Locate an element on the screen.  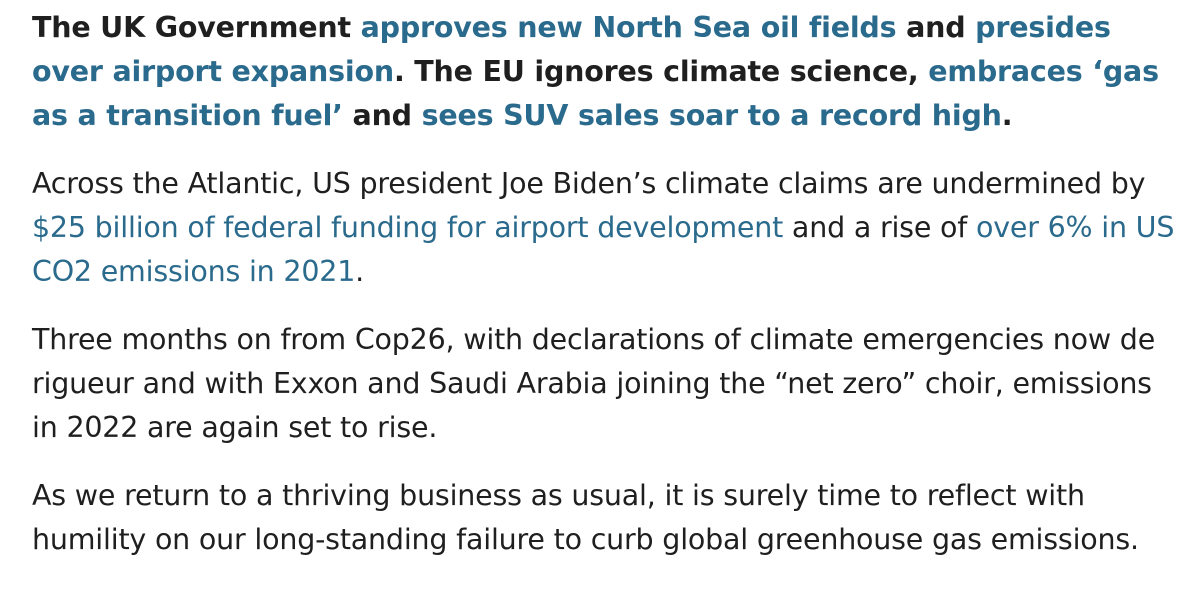
text-segment: The UK Government is located at coordinates (196, 27).